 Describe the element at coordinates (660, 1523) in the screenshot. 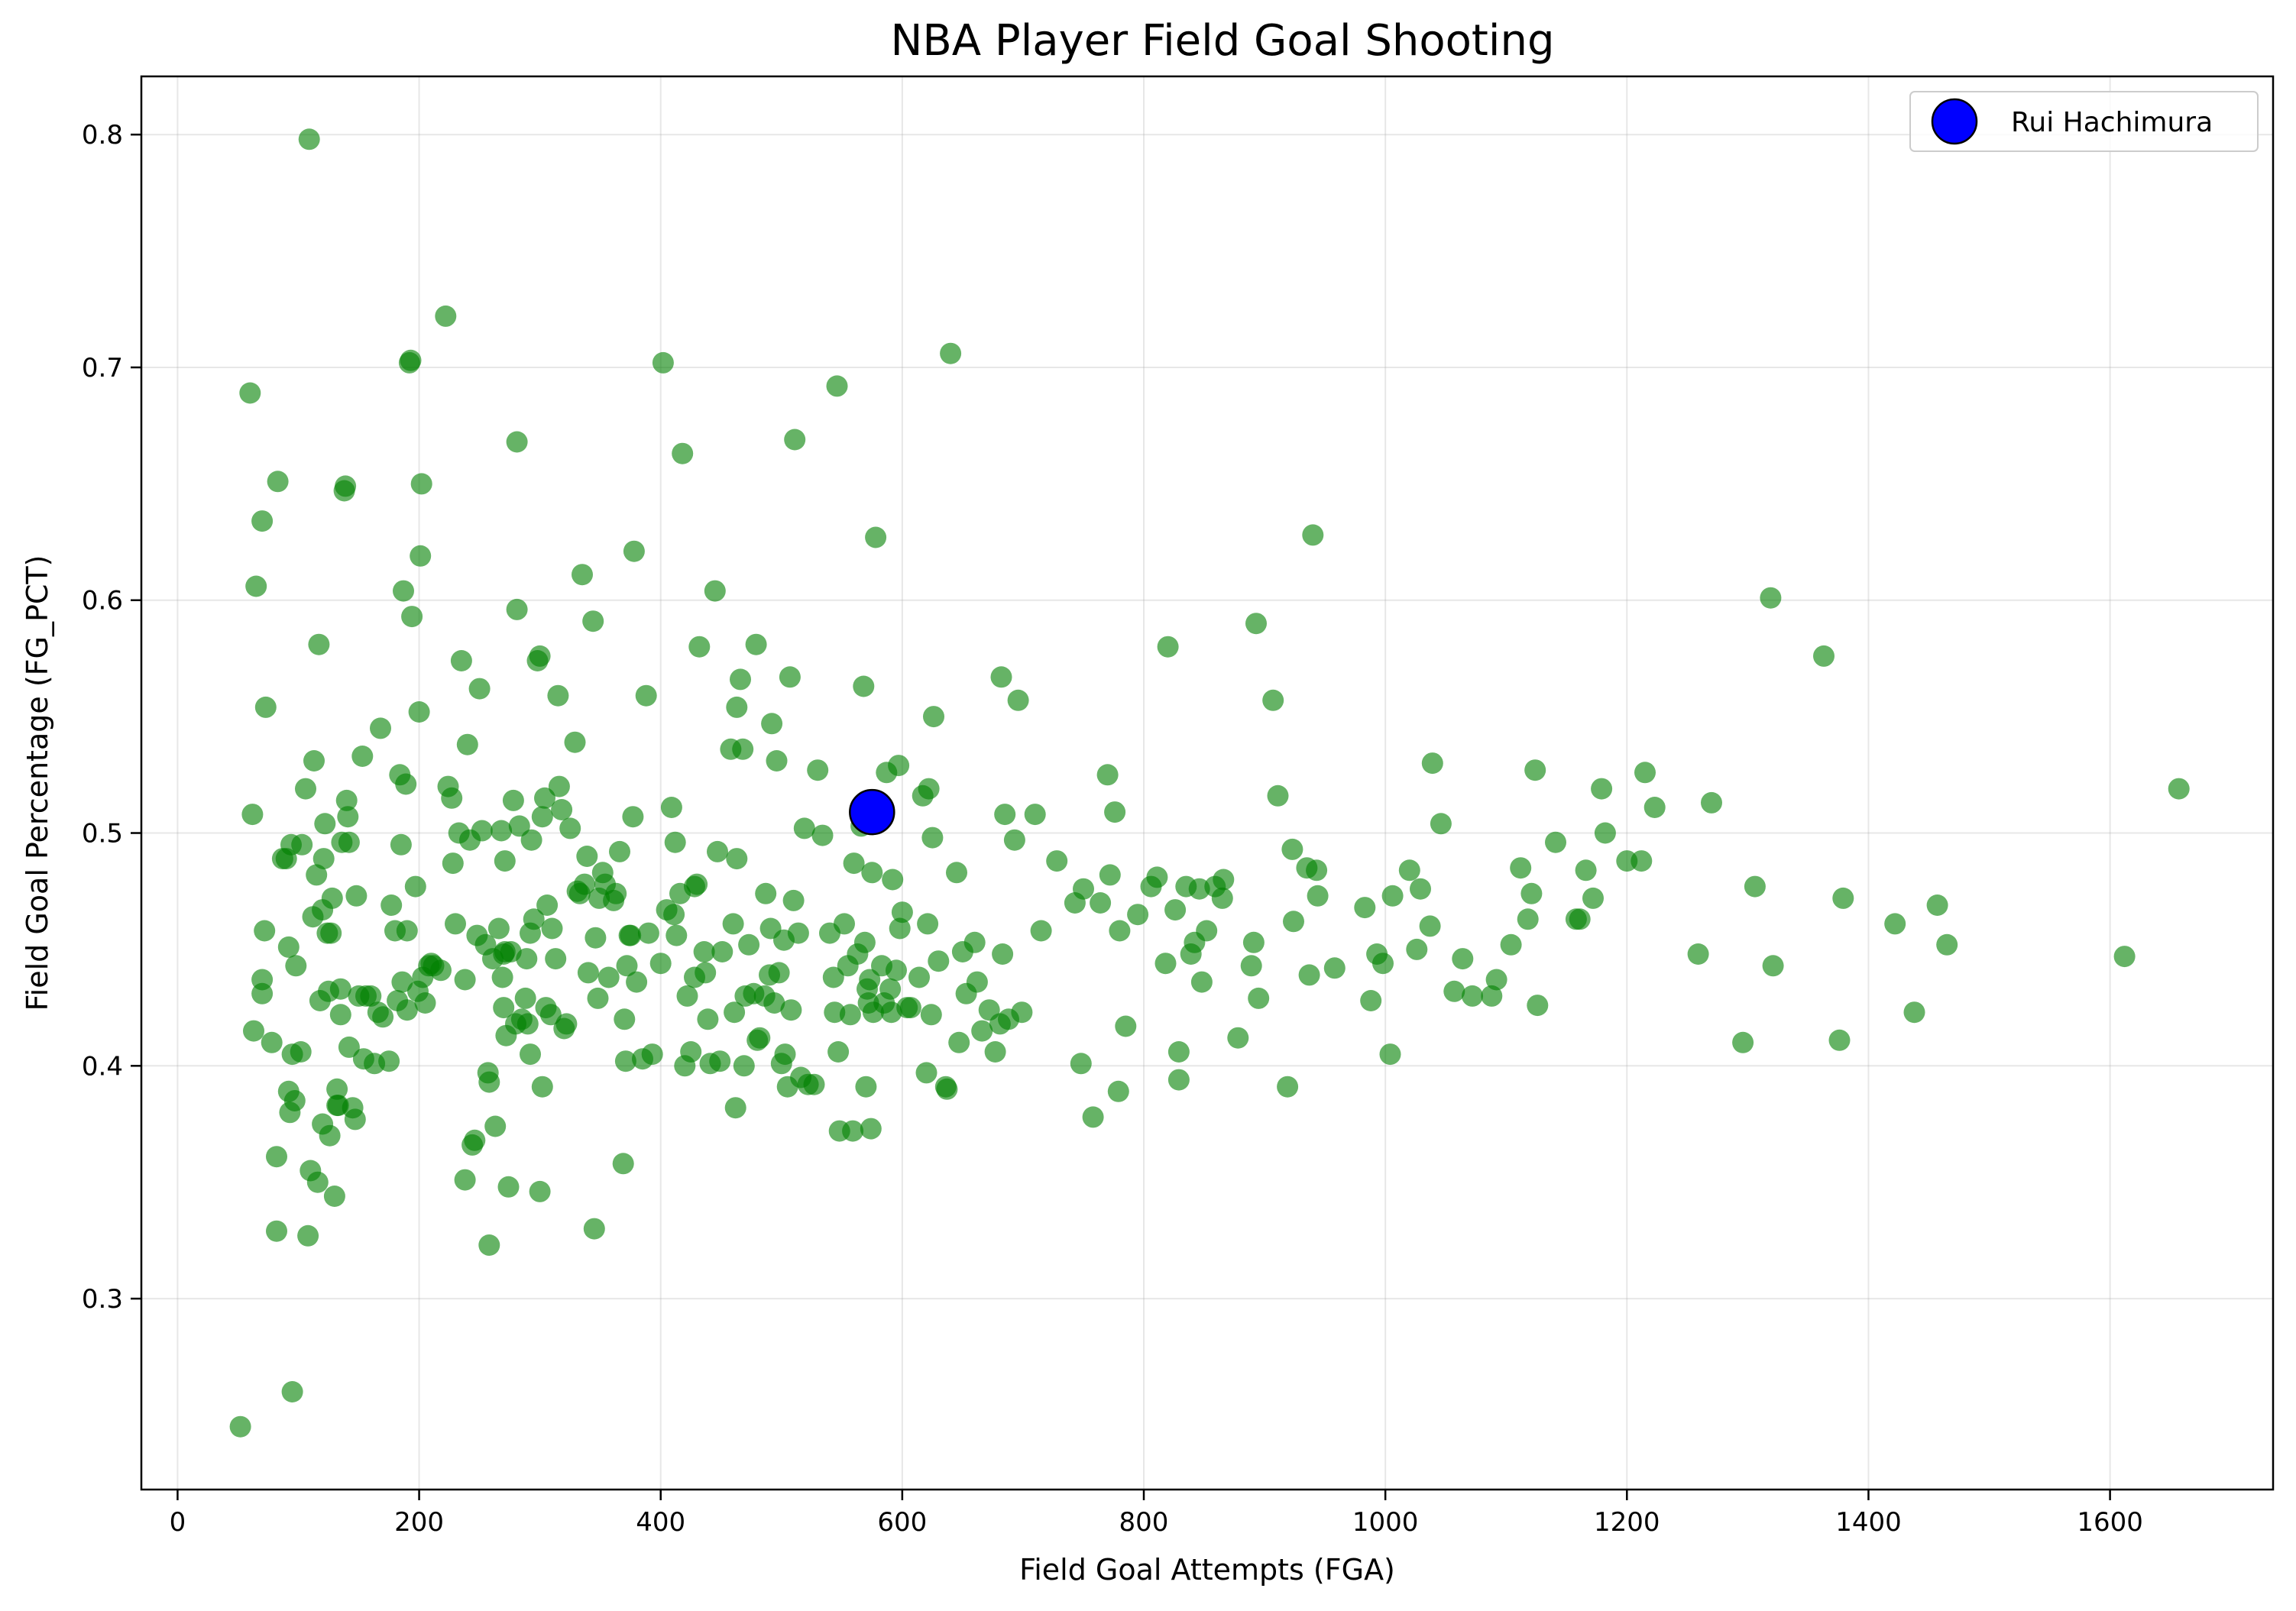

I see `x-tick-label: 400` at that location.